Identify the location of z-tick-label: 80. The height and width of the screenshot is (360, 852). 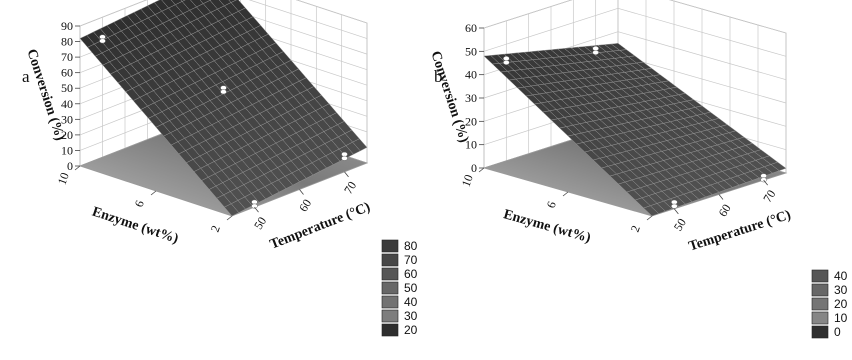
(67, 42).